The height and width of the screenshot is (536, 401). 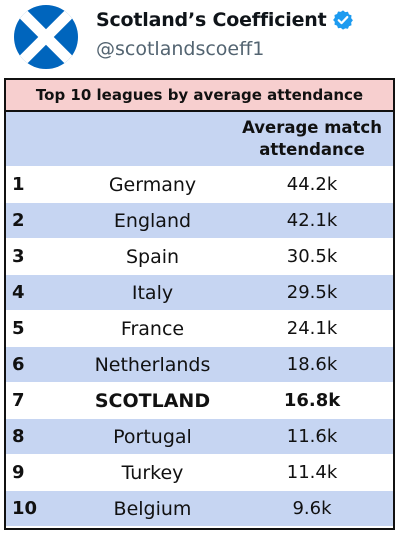 I want to click on scotland-saltire-flag-icon, so click(x=46, y=37).